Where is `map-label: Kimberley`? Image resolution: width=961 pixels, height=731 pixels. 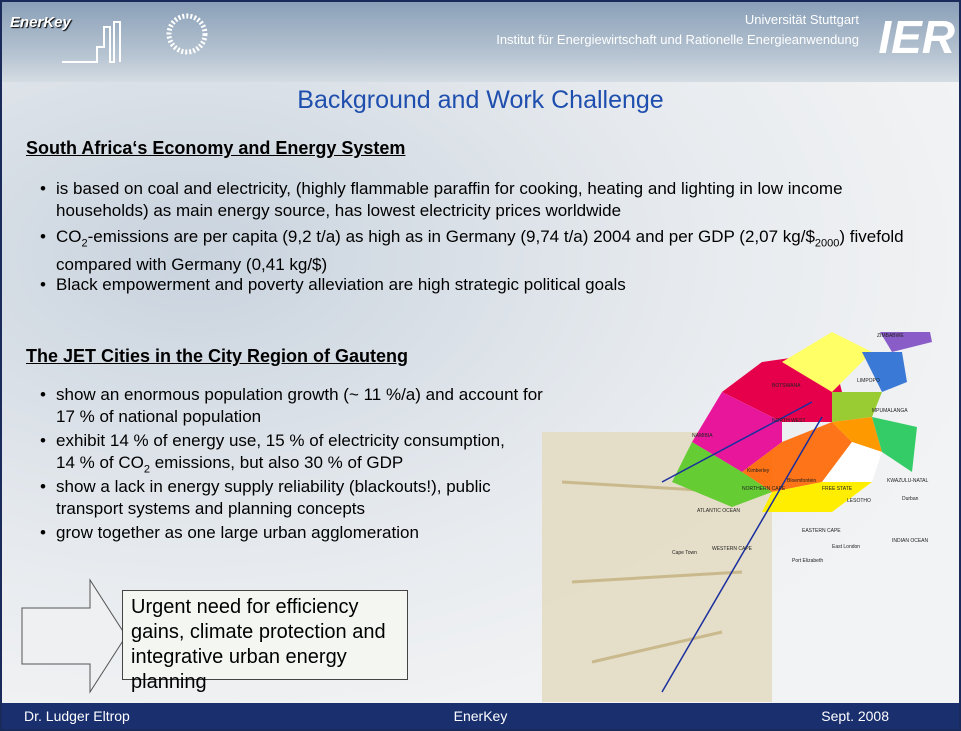 map-label: Kimberley is located at coordinates (758, 471).